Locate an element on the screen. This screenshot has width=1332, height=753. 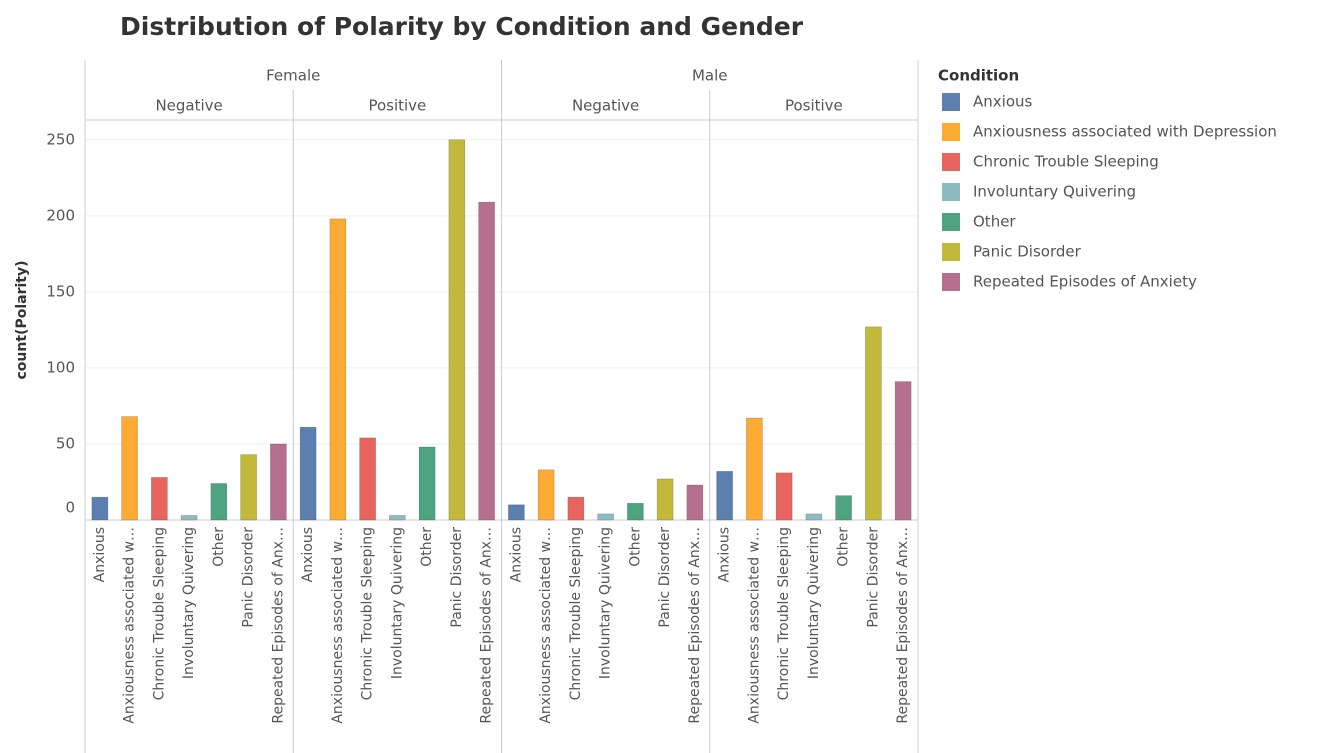
legend-title: Condition is located at coordinates (978, 76).